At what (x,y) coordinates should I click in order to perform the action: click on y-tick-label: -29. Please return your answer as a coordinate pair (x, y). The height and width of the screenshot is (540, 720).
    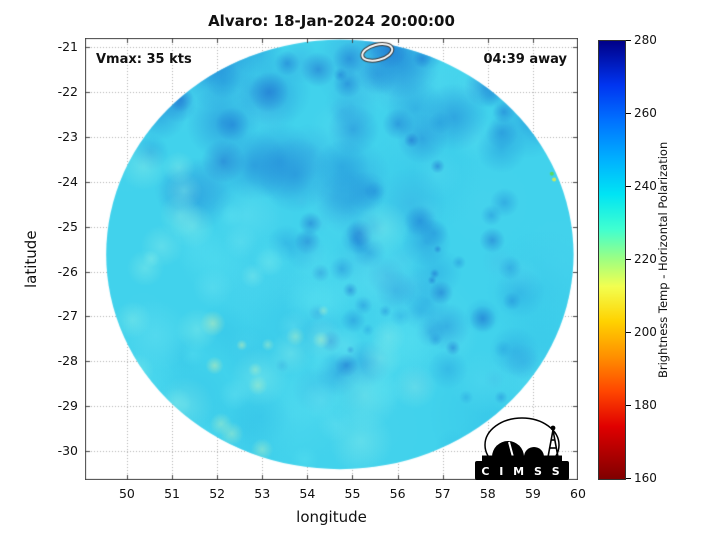
    Looking at the image, I should click on (67, 406).